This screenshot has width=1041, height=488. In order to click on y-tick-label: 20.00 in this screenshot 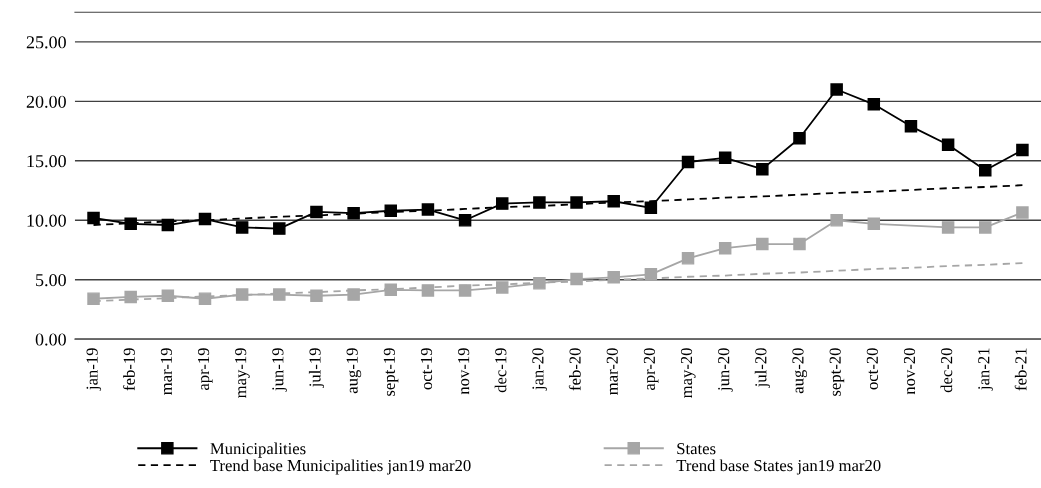, I will do `click(46, 101)`.